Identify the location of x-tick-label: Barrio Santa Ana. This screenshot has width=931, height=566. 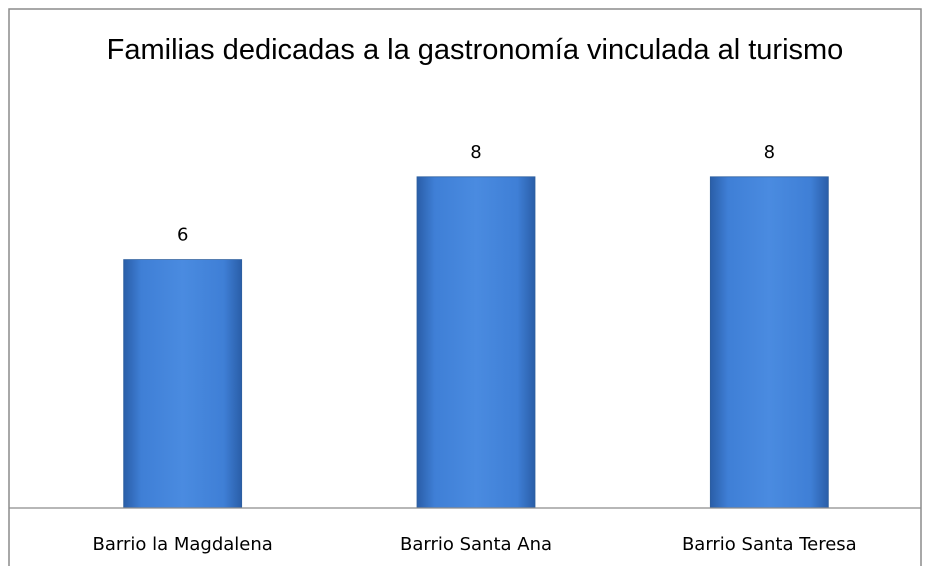
(476, 544).